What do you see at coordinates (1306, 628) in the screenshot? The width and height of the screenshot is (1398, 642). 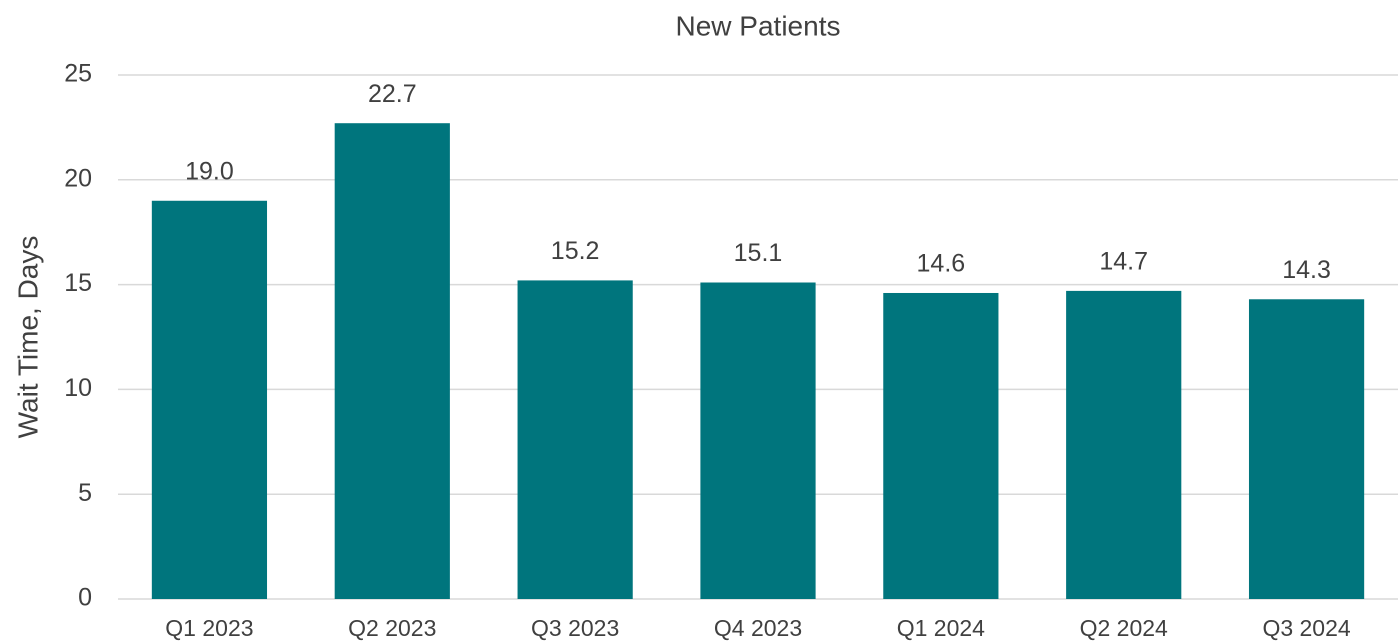 I see `x-tick-label: Q3 2024` at bounding box center [1306, 628].